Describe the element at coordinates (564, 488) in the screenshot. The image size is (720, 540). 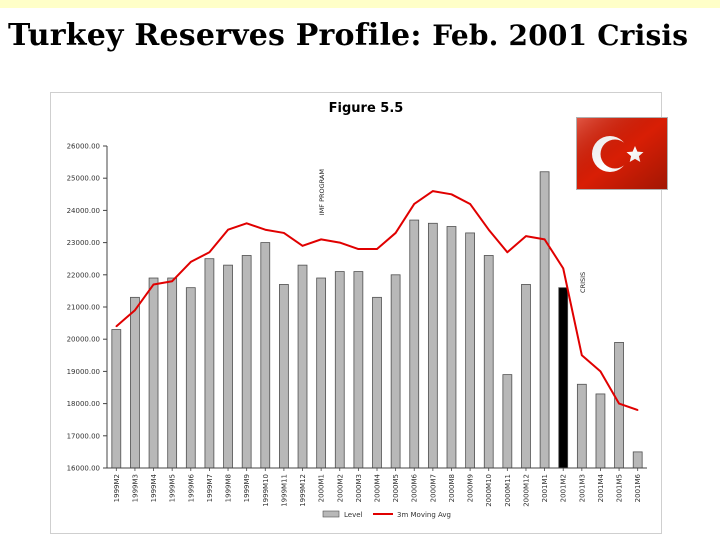
I see `x-tick-label: 2001M2` at that location.